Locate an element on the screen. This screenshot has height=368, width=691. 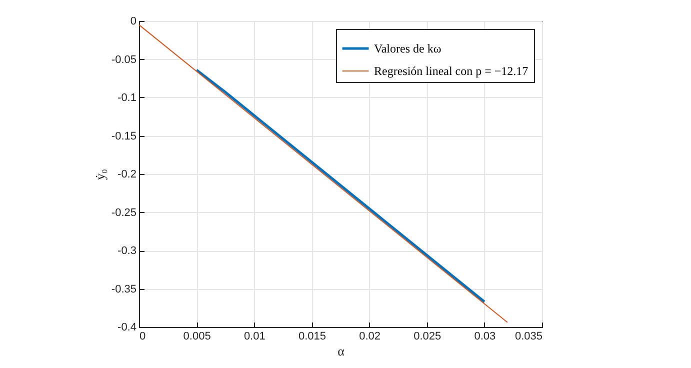
y-tick-label: -0.4 is located at coordinates (127, 328).